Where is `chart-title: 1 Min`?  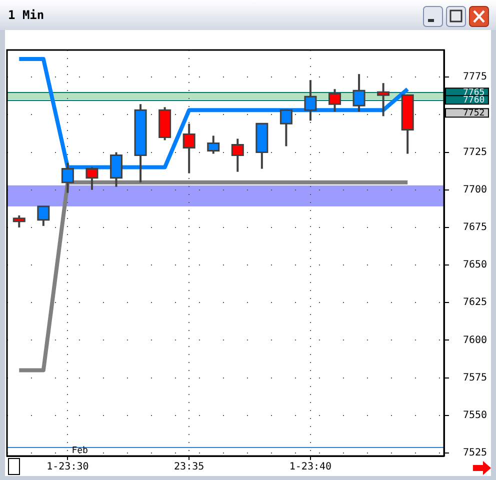 chart-title: 1 Min is located at coordinates (26, 15).